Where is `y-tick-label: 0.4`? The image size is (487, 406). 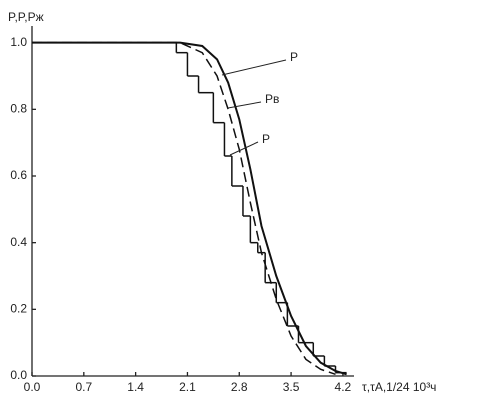
y-tick-label: 0.4 is located at coordinates (18, 242).